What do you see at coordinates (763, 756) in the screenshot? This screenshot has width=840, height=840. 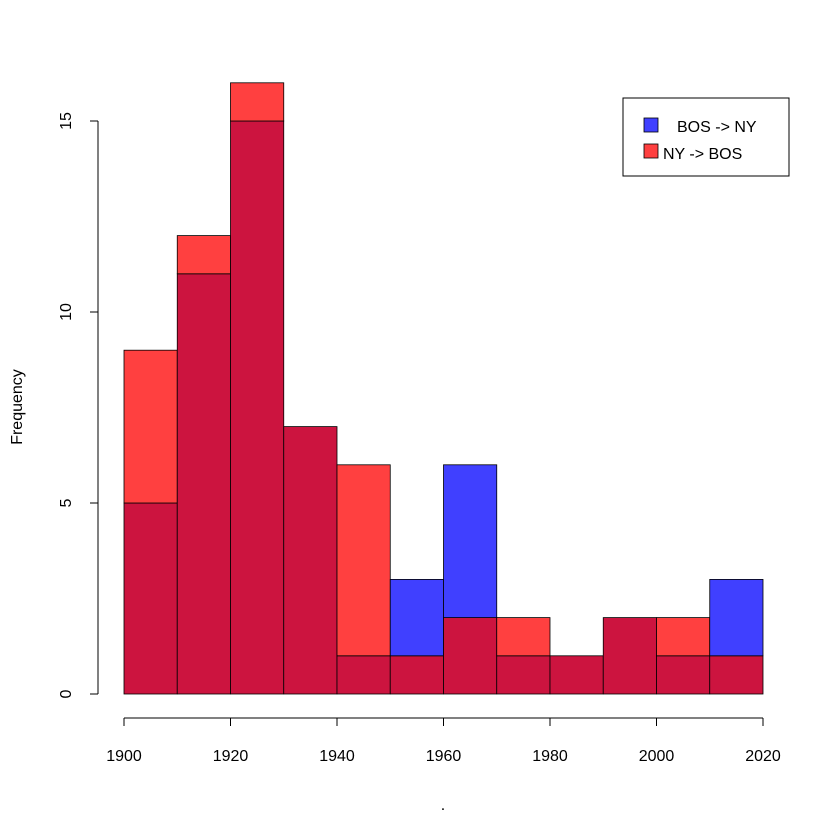 I see `x-tick-label: 2020` at bounding box center [763, 756].